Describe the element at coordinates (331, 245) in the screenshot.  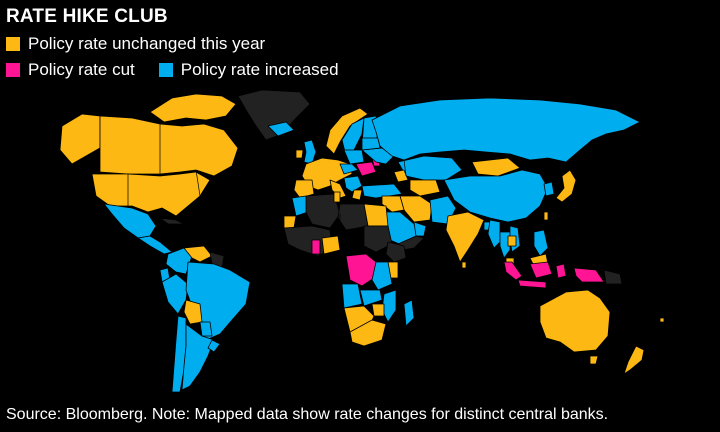
I see `country-nigeria` at that location.